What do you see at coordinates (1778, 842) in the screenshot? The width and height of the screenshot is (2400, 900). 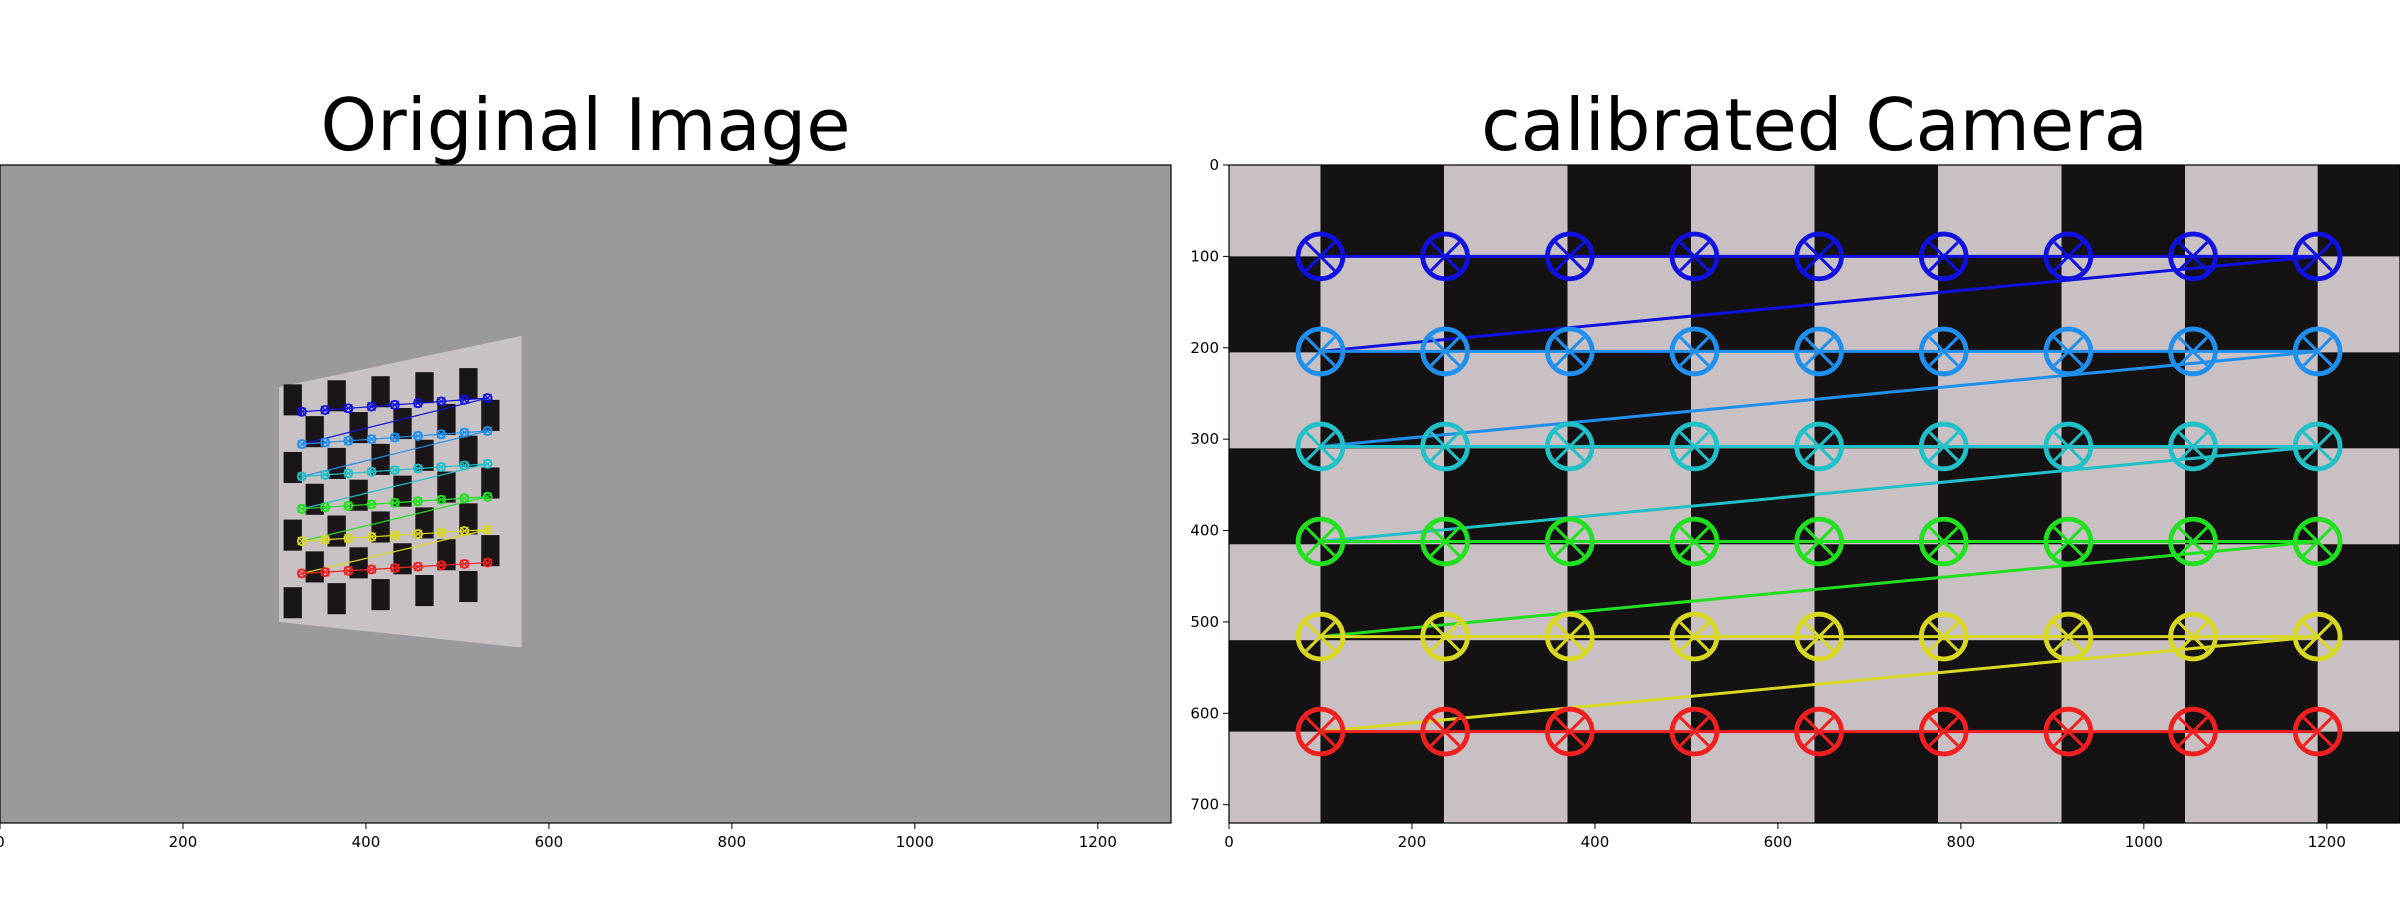 I see `x-tick-label: 600` at bounding box center [1778, 842].